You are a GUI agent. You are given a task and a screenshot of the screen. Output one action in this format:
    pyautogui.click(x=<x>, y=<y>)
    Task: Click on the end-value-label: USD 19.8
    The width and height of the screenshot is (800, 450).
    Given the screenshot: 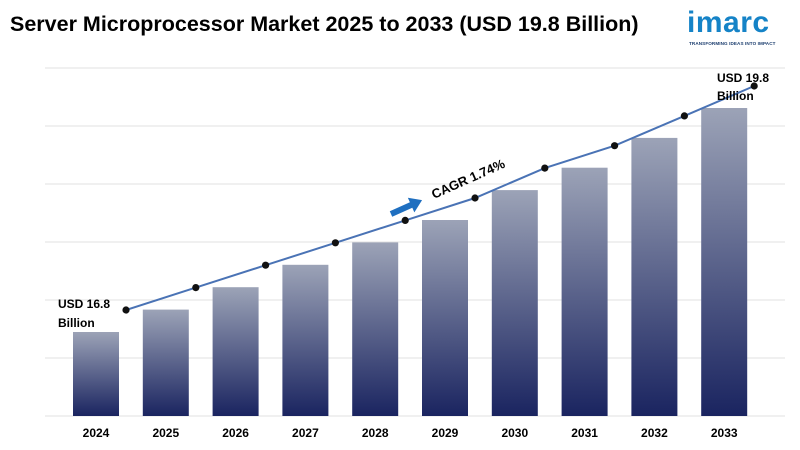 What is the action you would take?
    pyautogui.click(x=743, y=78)
    